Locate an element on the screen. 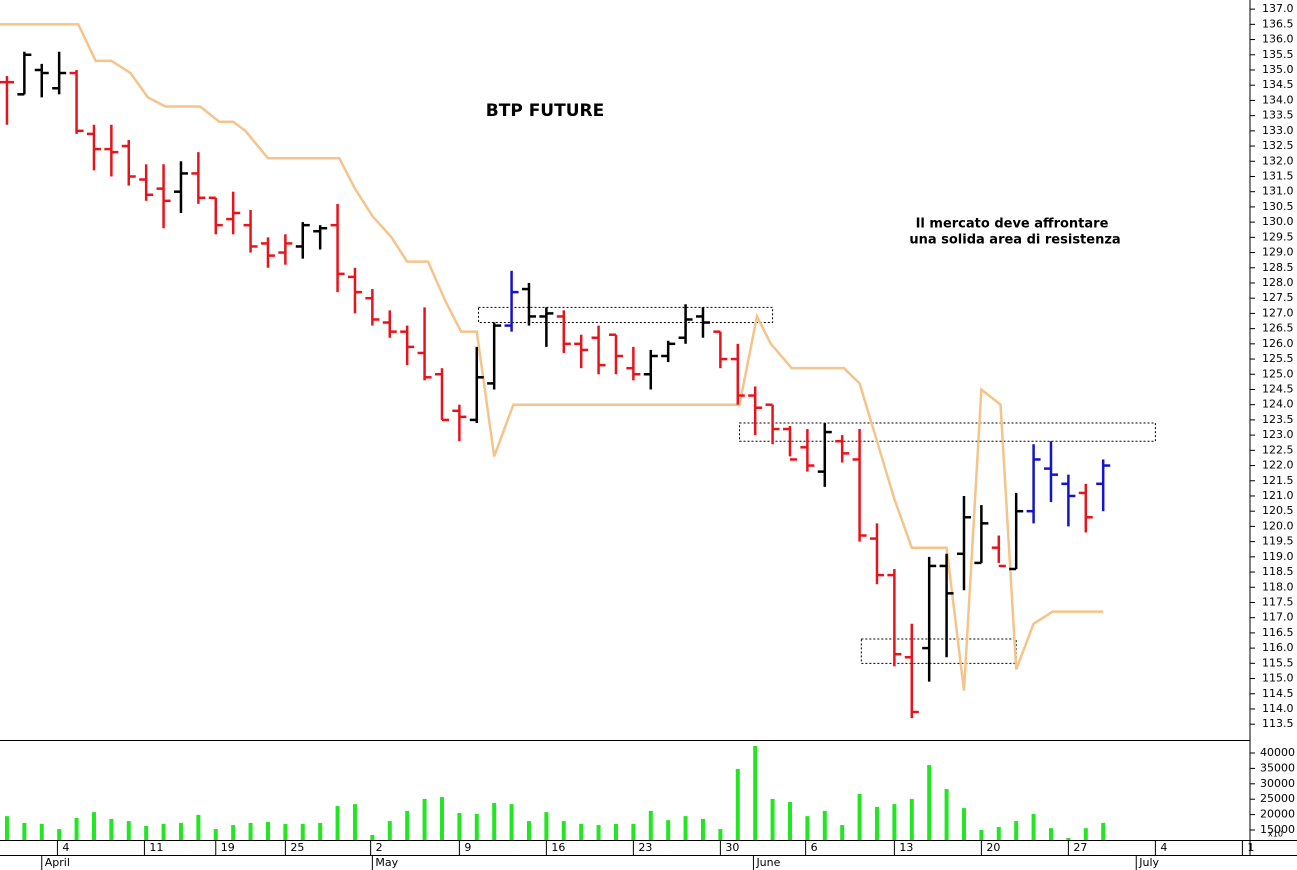  y-tick-label: 25000 is located at coordinates (1277, 798).